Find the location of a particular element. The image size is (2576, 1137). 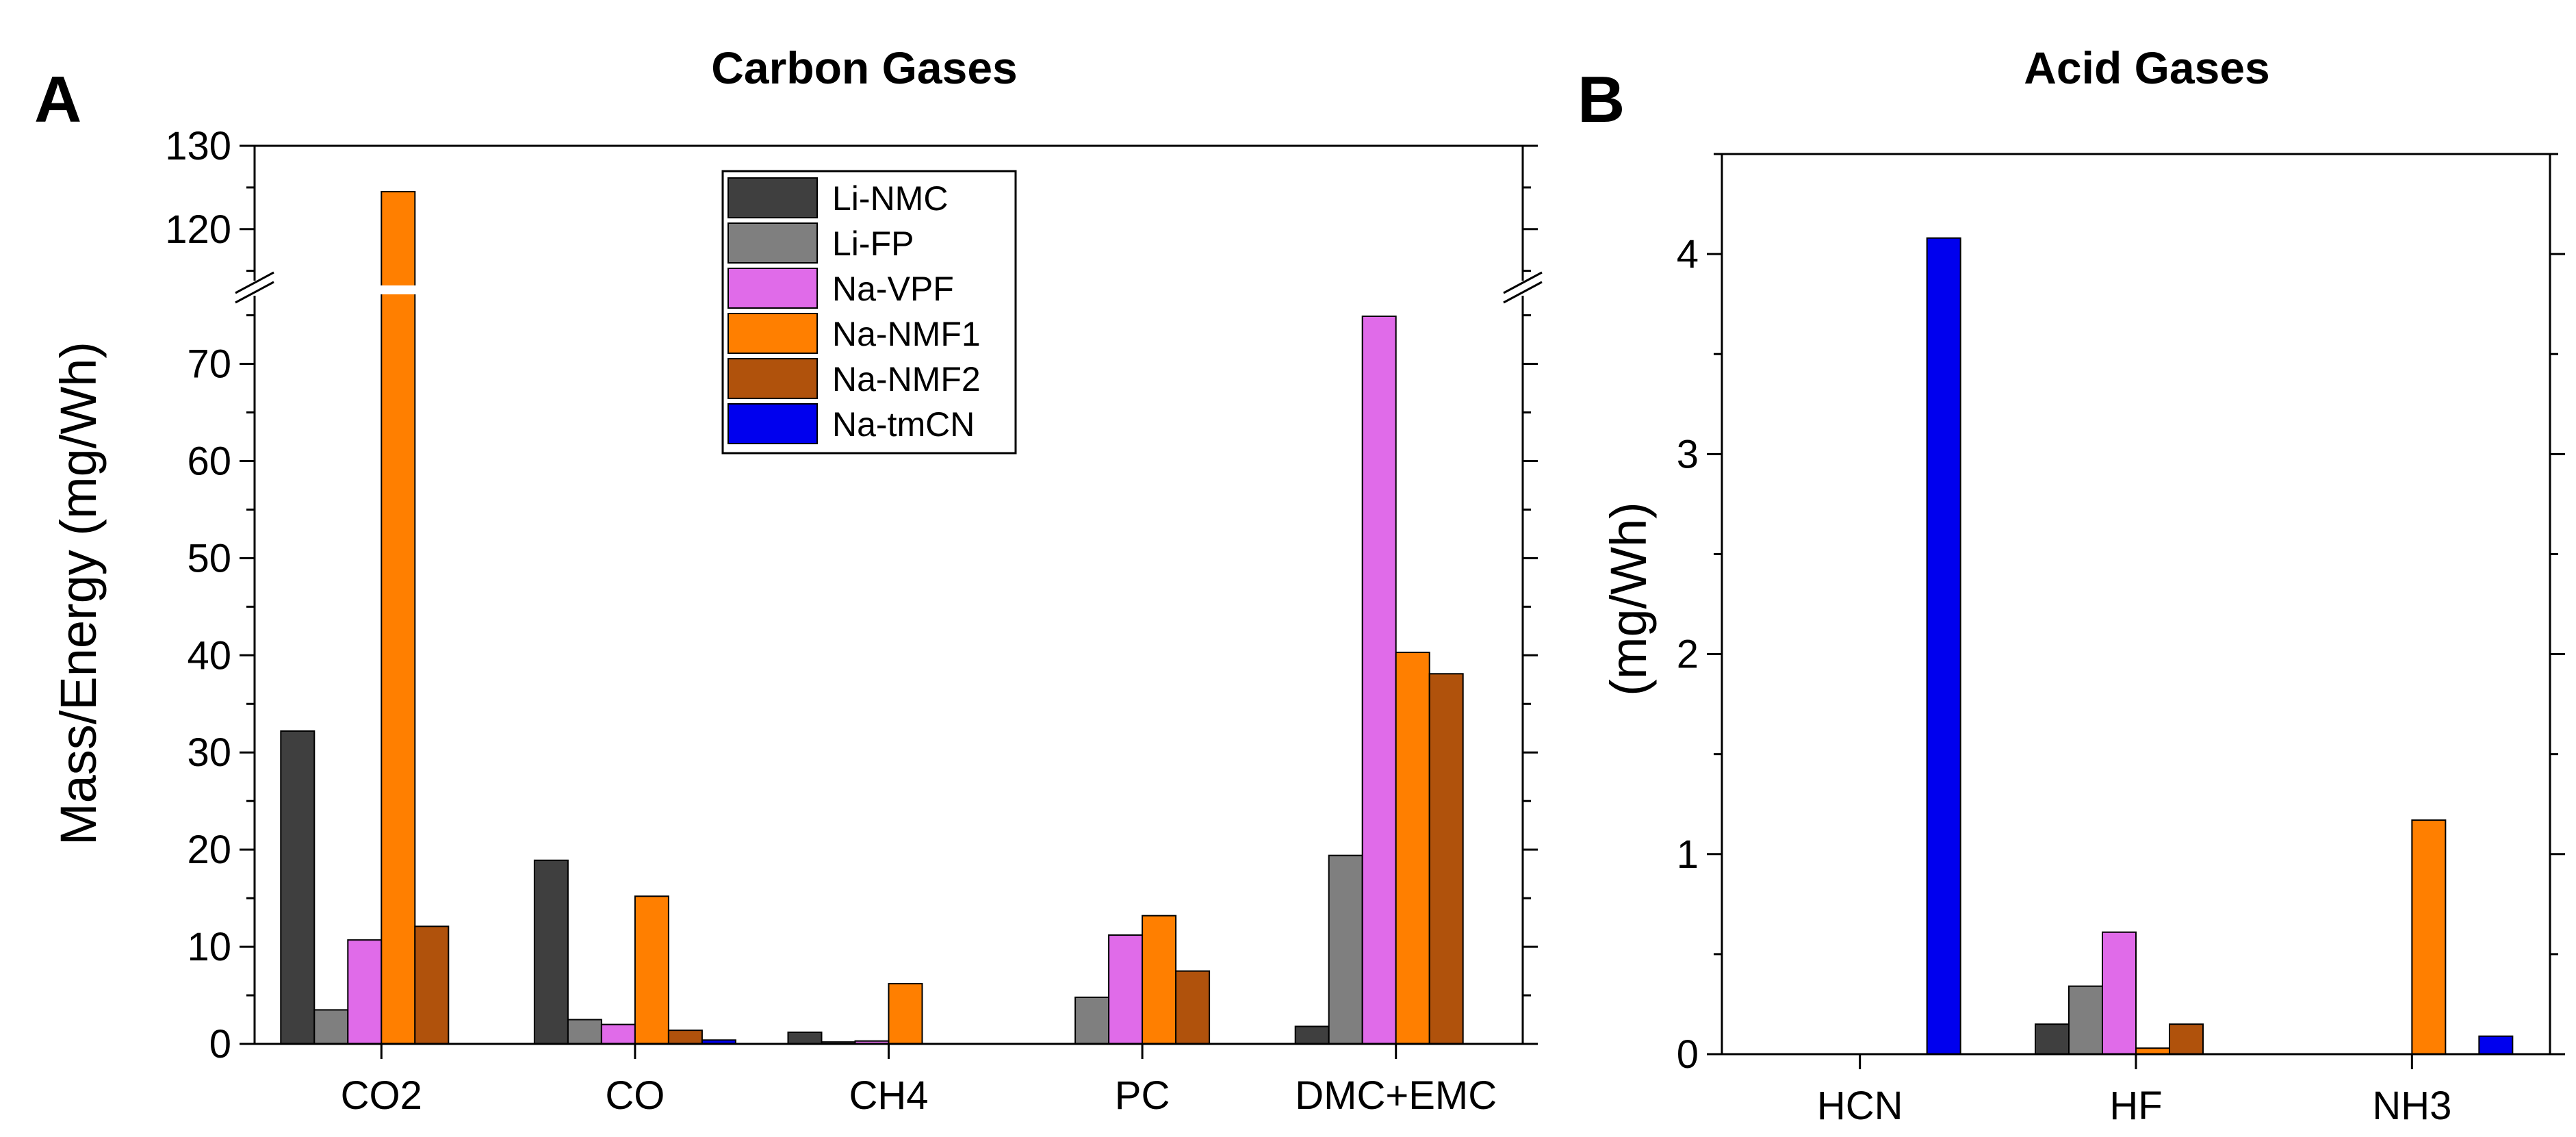

y-tick-label: 120 is located at coordinates (198, 229).